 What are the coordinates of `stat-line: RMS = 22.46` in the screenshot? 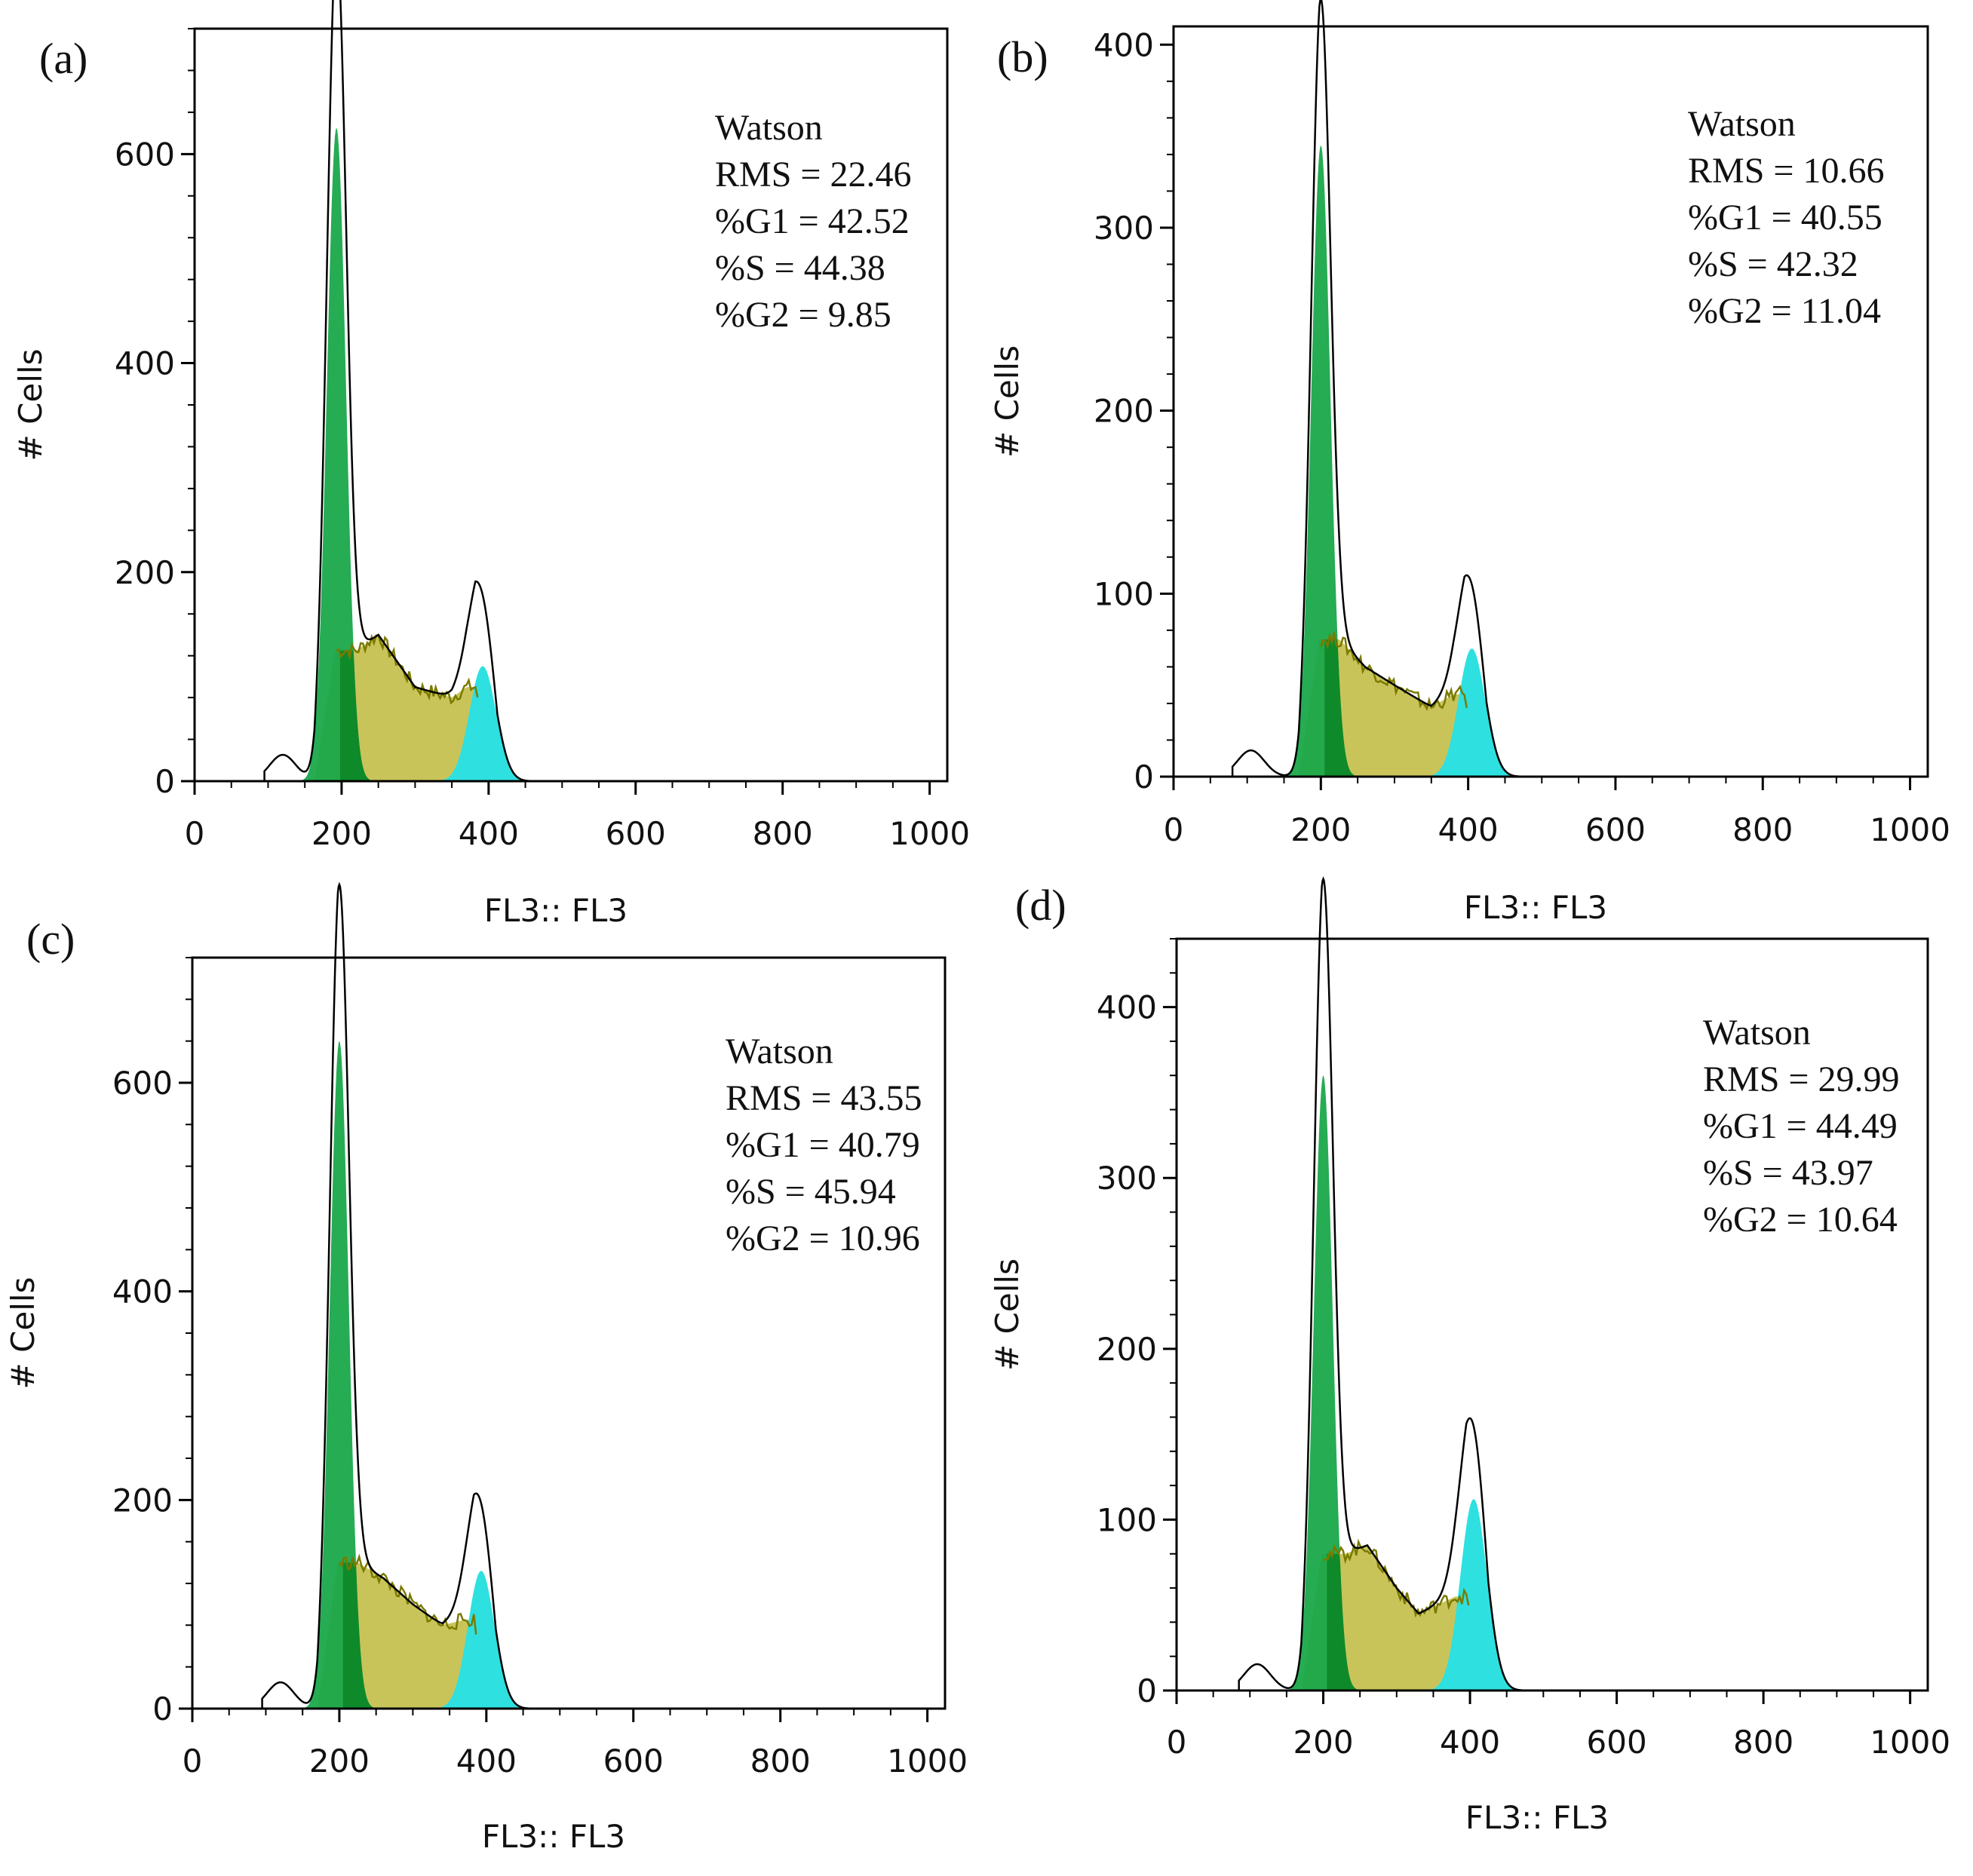 It's located at (813, 175).